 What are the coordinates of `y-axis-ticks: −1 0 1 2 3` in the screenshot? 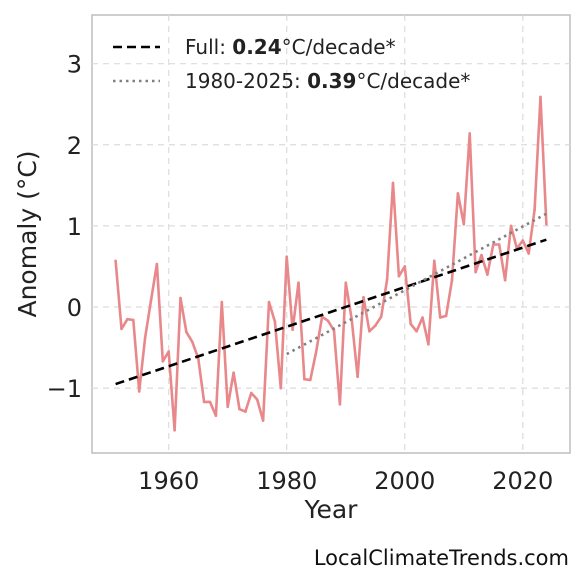 It's located at (64, 227).